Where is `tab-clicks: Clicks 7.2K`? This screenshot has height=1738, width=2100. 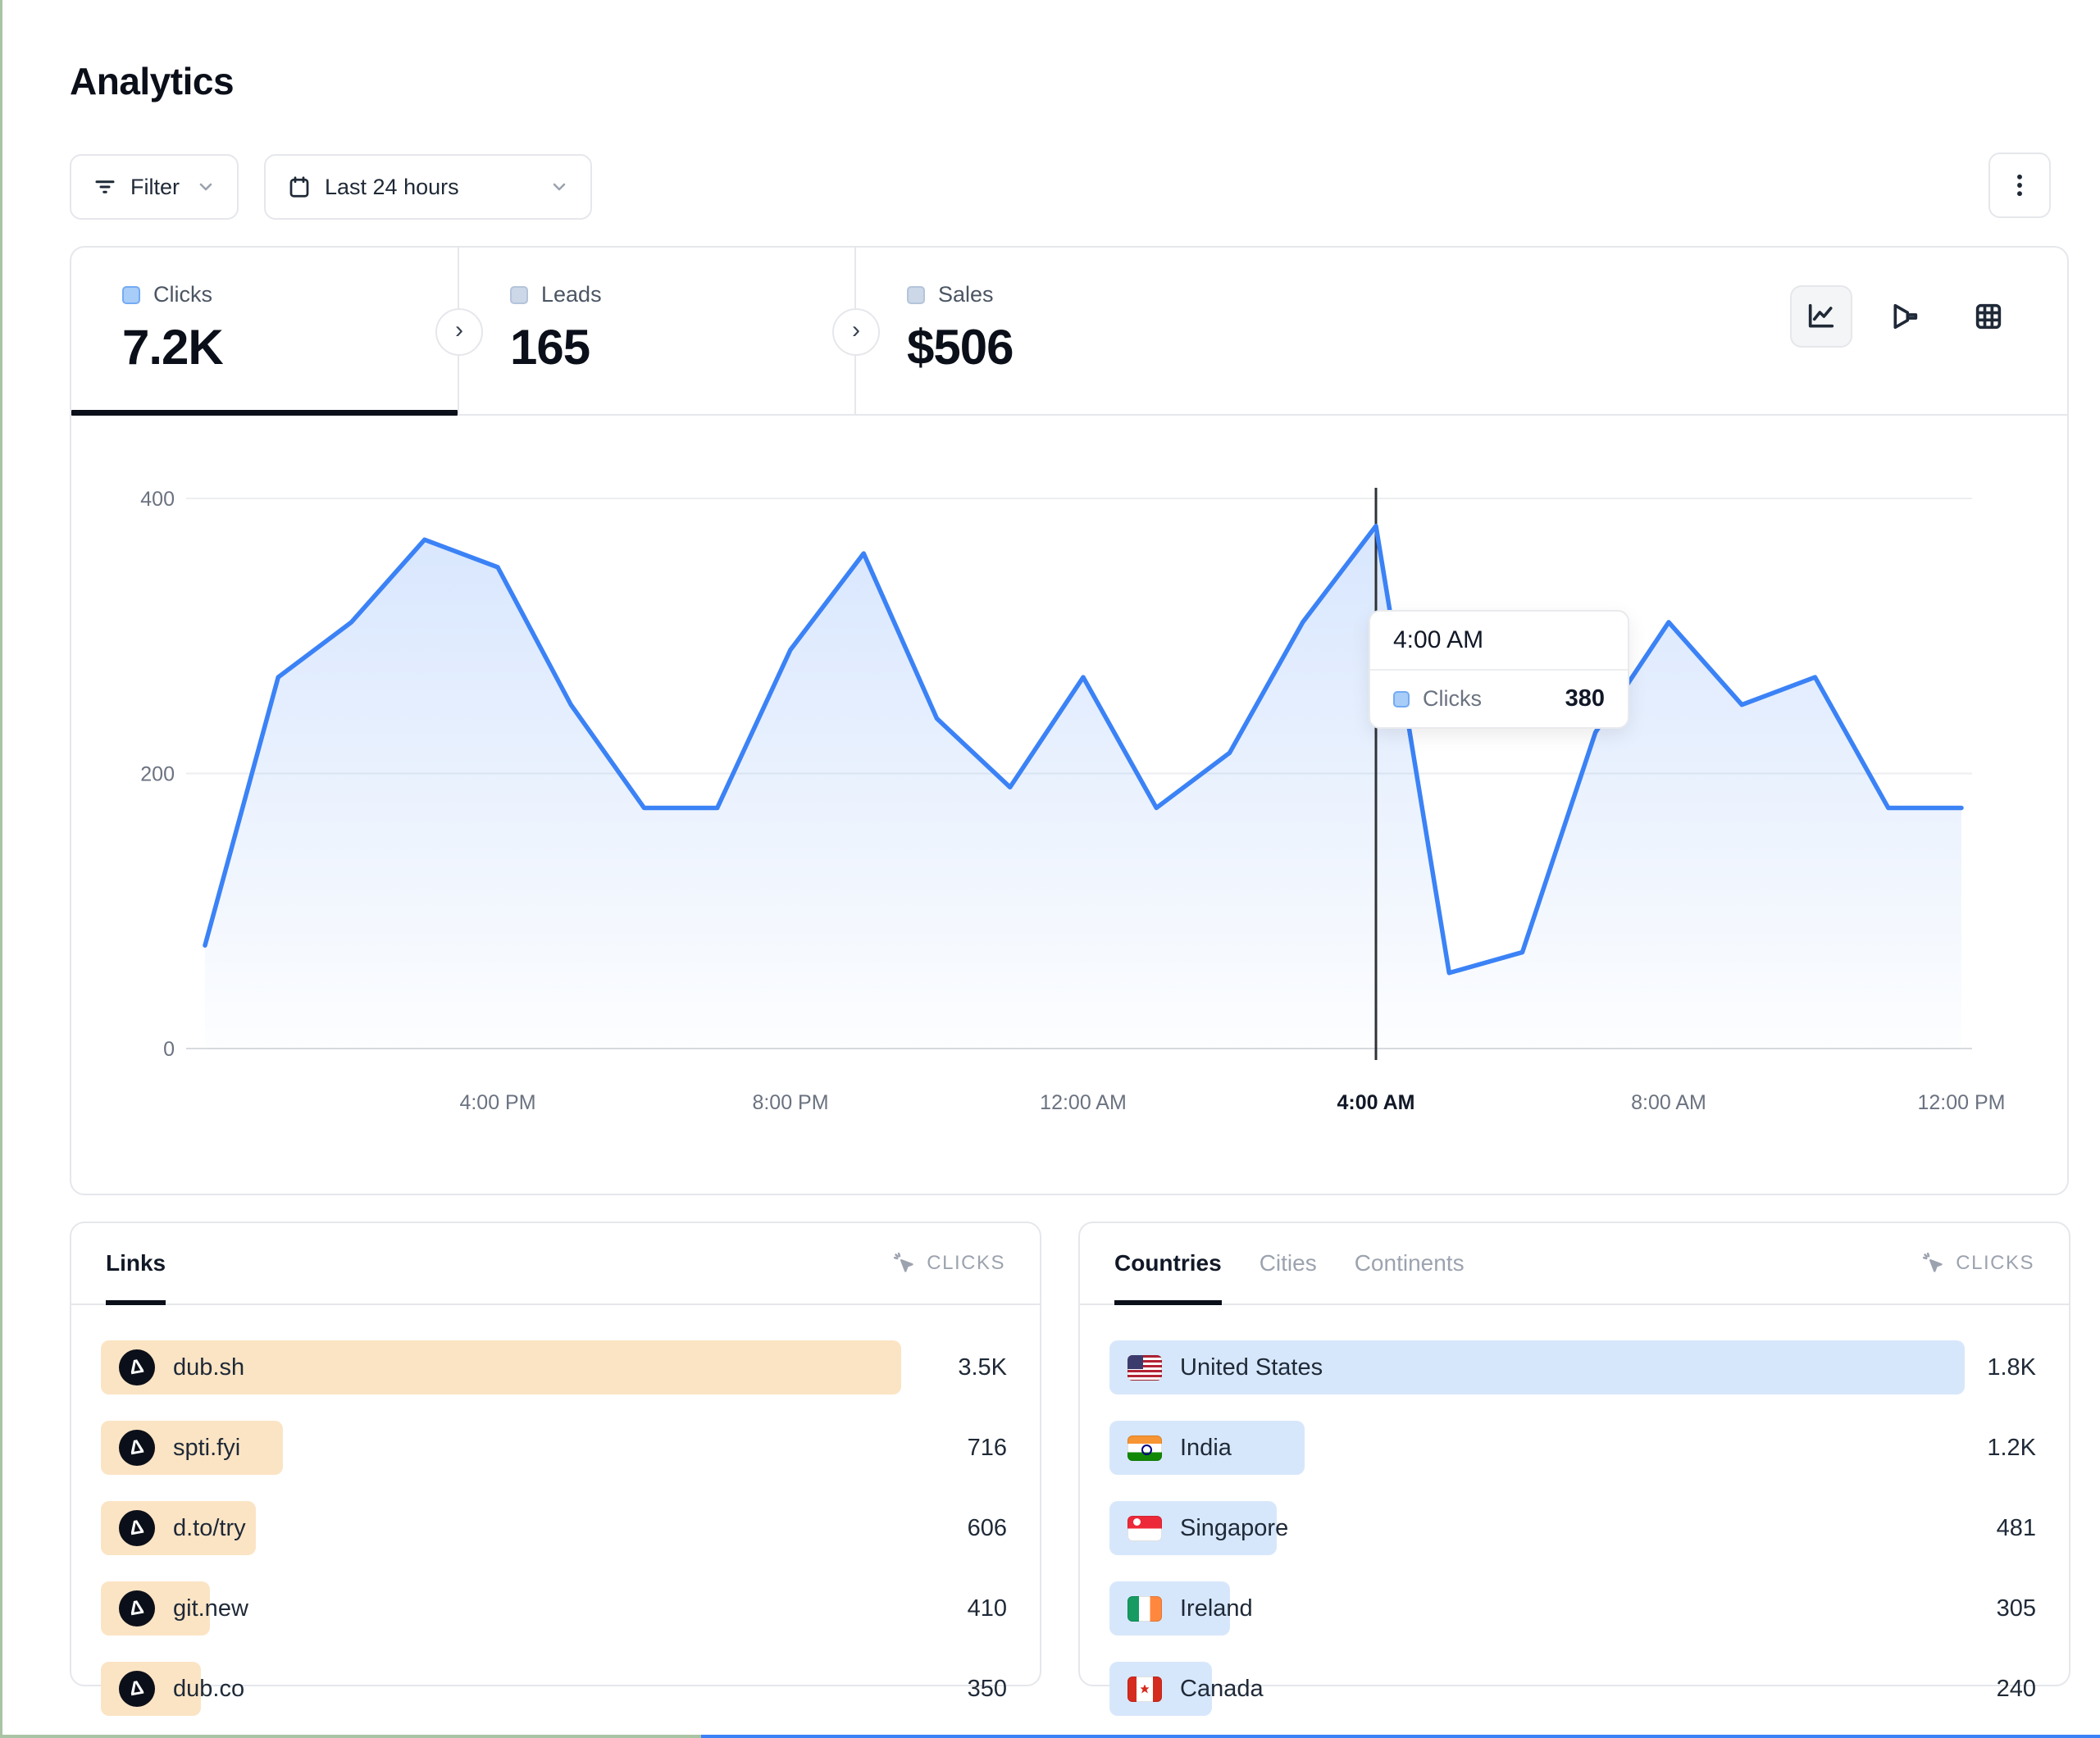
tab-clicks: Clicks 7.2K is located at coordinates (265, 332).